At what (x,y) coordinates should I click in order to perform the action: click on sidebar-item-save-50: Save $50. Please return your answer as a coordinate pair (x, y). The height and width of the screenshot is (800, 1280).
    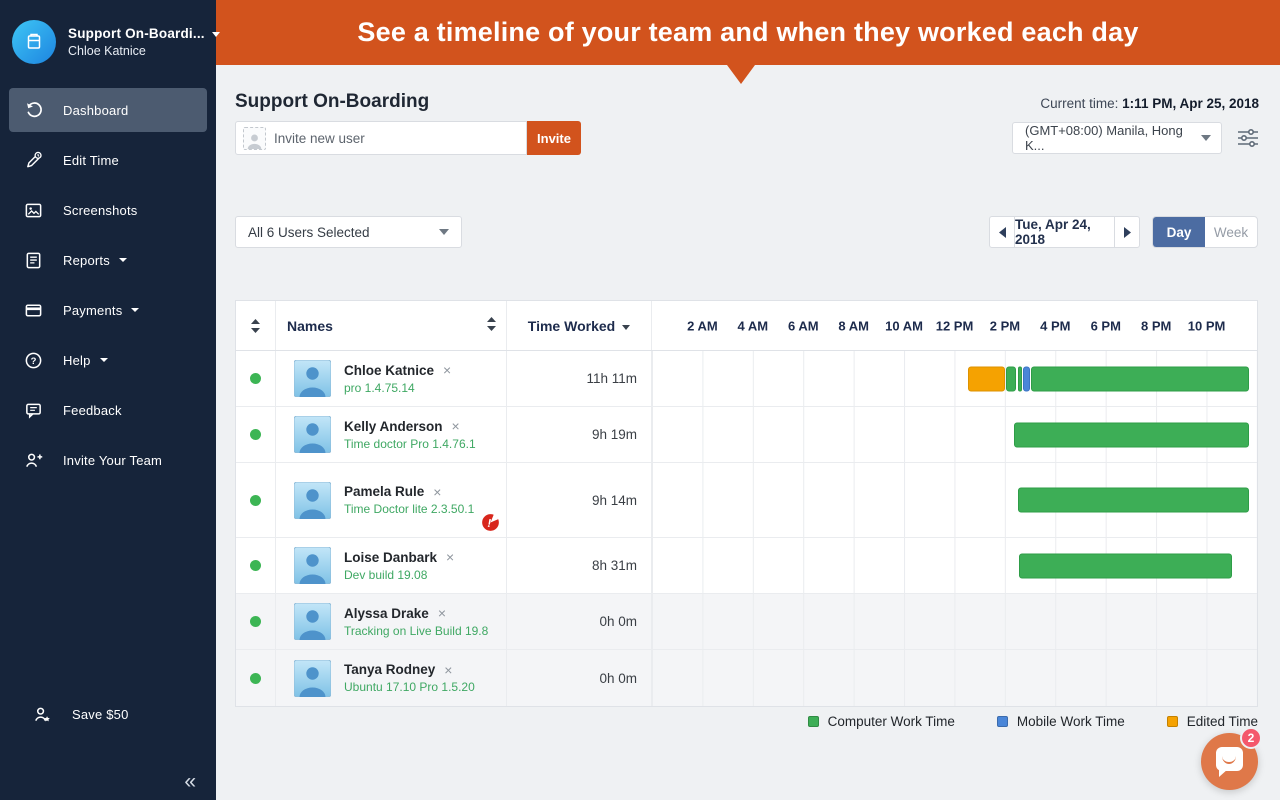
    Looking at the image, I should click on (108, 714).